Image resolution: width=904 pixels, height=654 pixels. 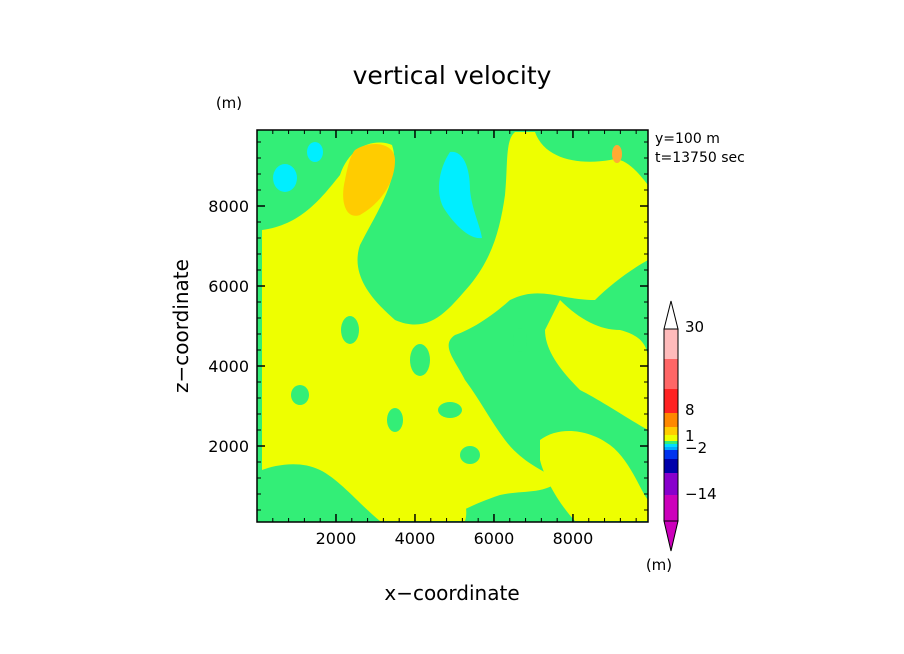 I want to click on y-tick-label: 8000, so click(x=228, y=206).